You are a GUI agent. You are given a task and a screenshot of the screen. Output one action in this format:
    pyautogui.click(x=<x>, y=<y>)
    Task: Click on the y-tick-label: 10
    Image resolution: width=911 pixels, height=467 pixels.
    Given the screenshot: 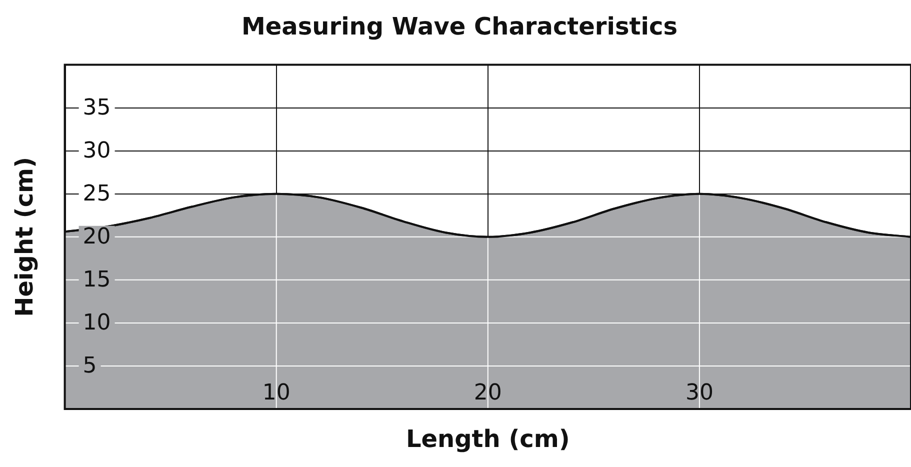 What is the action you would take?
    pyautogui.click(x=96, y=323)
    